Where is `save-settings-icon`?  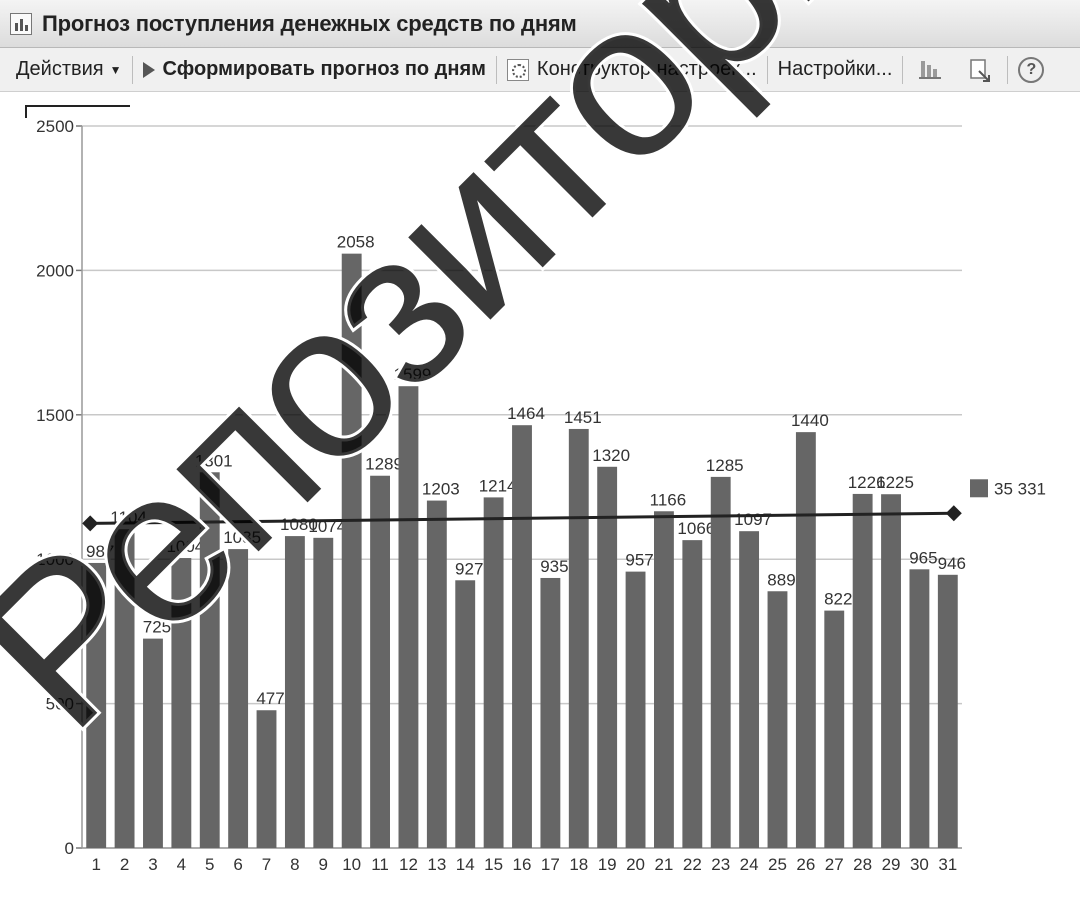 save-settings-icon is located at coordinates (980, 70).